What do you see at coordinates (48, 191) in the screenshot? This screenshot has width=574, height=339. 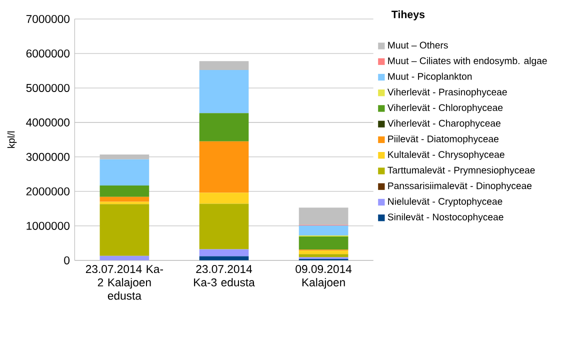 I see `y-tick-label: 2000000` at bounding box center [48, 191].